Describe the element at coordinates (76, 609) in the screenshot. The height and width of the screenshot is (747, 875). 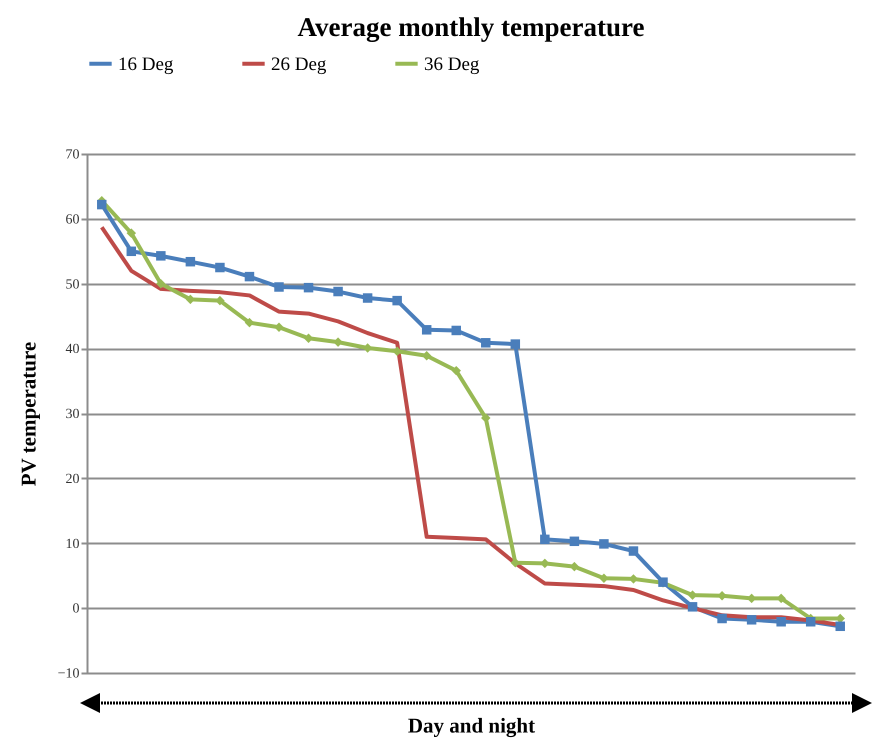
I see `y-tick-label: 0` at that location.